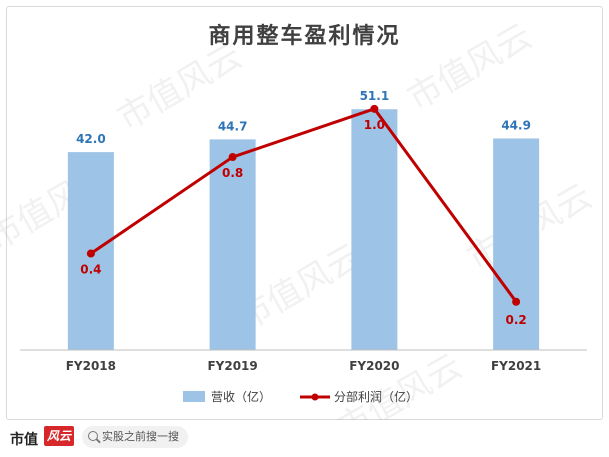 This screenshot has width=609, height=457. Describe the element at coordinates (315, 397) in the screenshot. I see `legend-marker-profit` at that location.